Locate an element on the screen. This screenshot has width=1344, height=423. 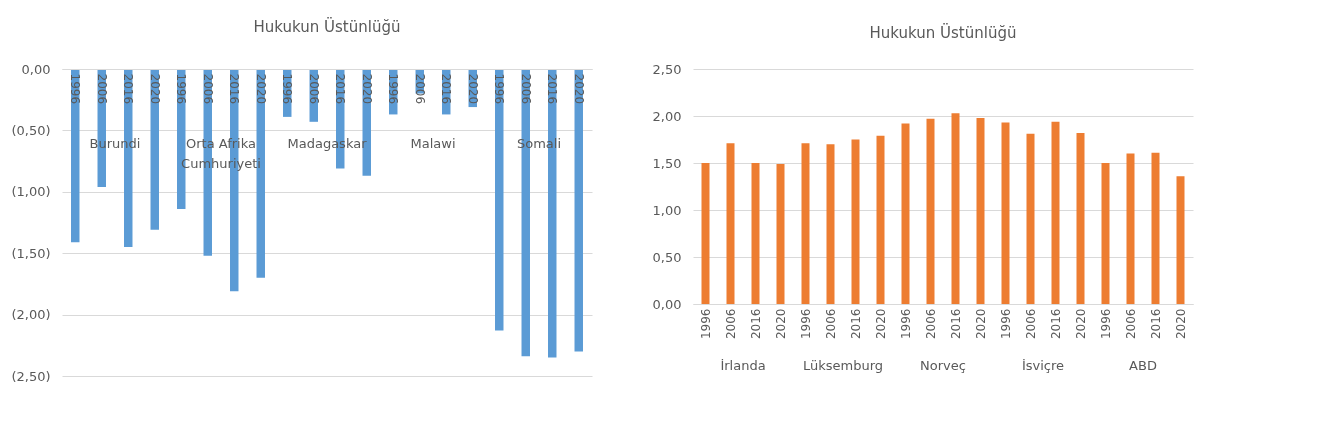
text: İrlanda is located at coordinates (743, 365).